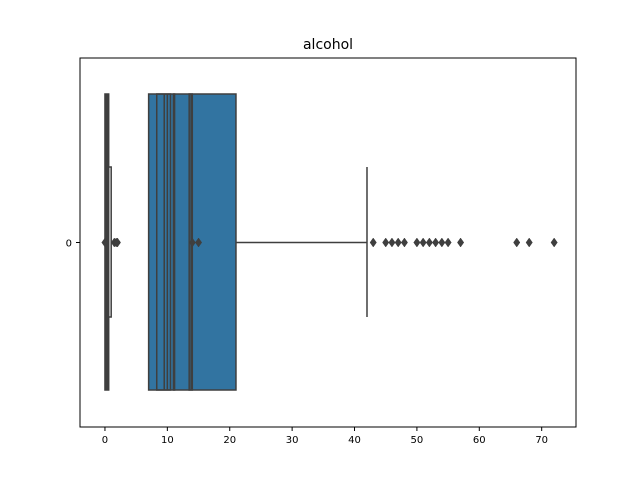 This screenshot has width=640, height=480. What do you see at coordinates (417, 440) in the screenshot?
I see `x-tick-label-5: 50` at bounding box center [417, 440].